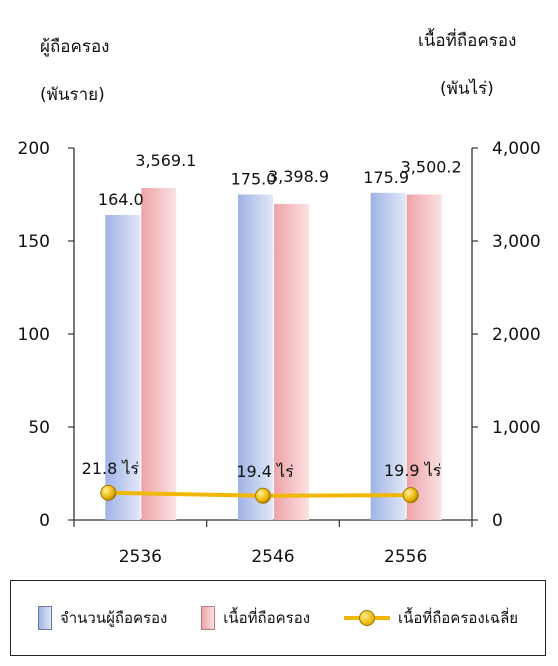 The image size is (558, 666). Describe the element at coordinates (34, 242) in the screenshot. I see `left-tick-label: 150` at that location.